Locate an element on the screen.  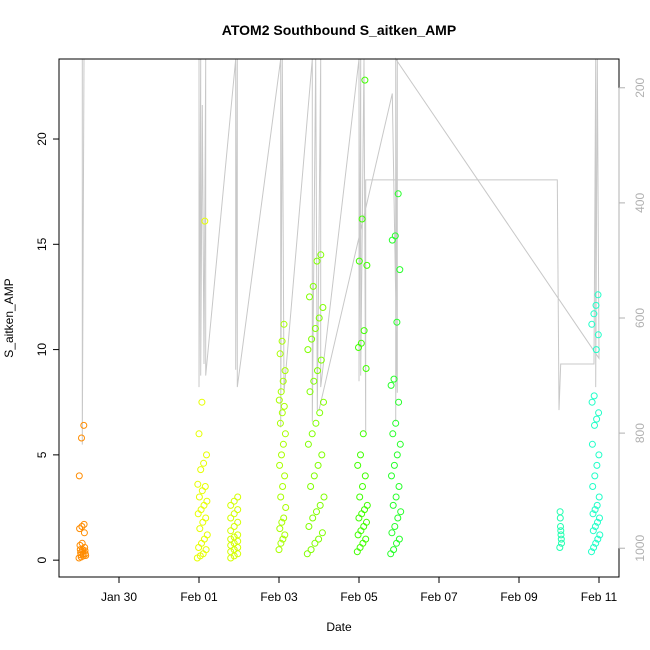
x-tick-label: Feb 03 is located at coordinates (279, 597).